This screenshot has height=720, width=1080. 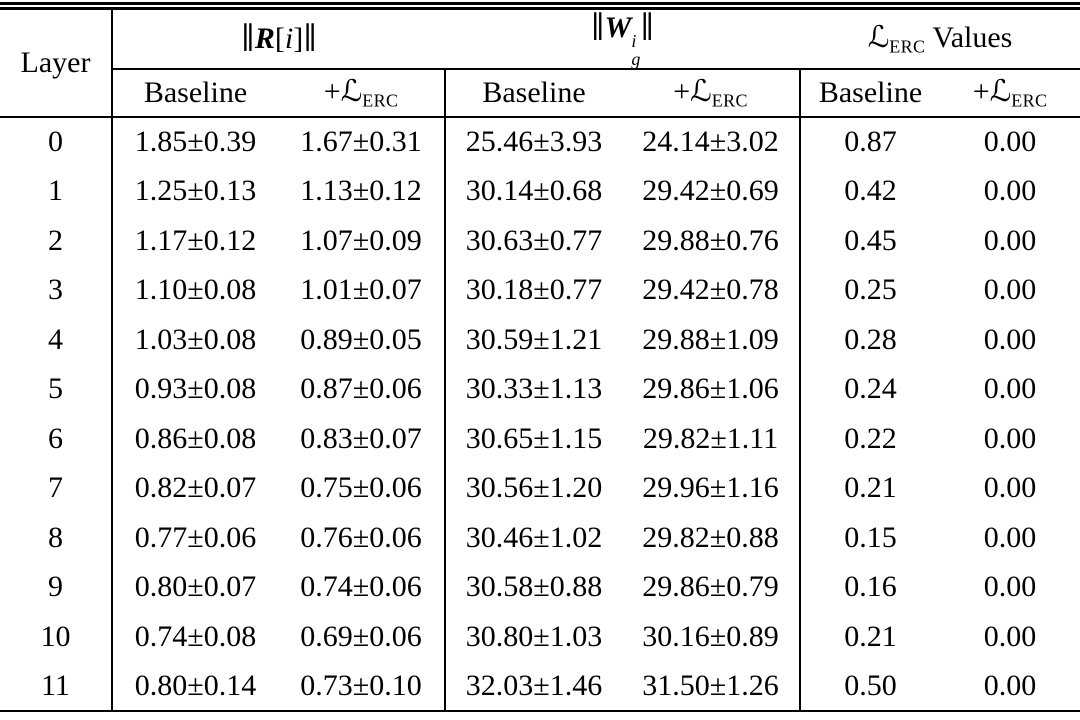 I want to click on r-baseline-cell: 0.86±0.08, so click(x=195, y=438).